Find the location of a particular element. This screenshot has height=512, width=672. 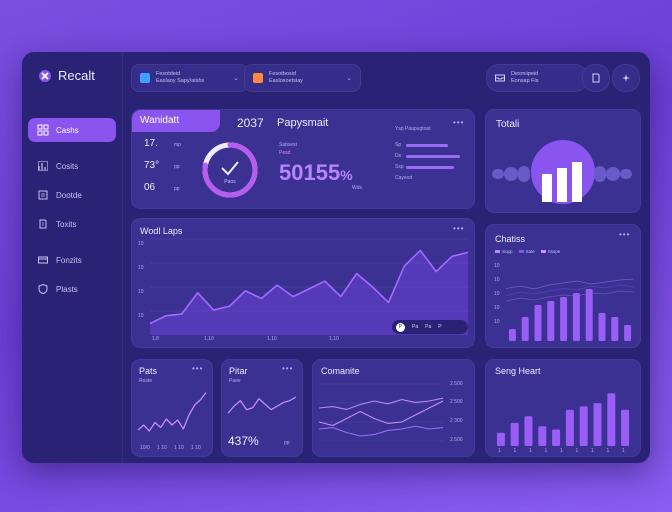

chart-legend-bar: P Pa Pa P is located at coordinates (430, 327).